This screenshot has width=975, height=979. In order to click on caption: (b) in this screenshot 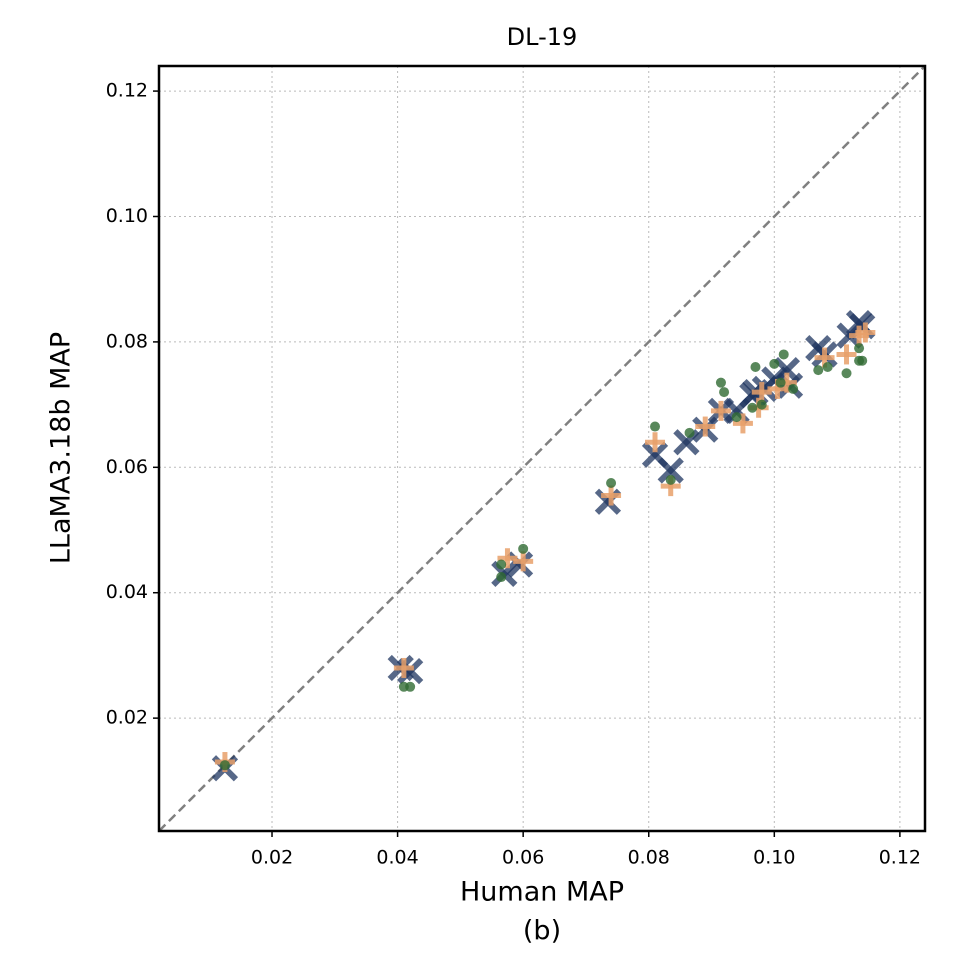, I will do `click(542, 931)`.